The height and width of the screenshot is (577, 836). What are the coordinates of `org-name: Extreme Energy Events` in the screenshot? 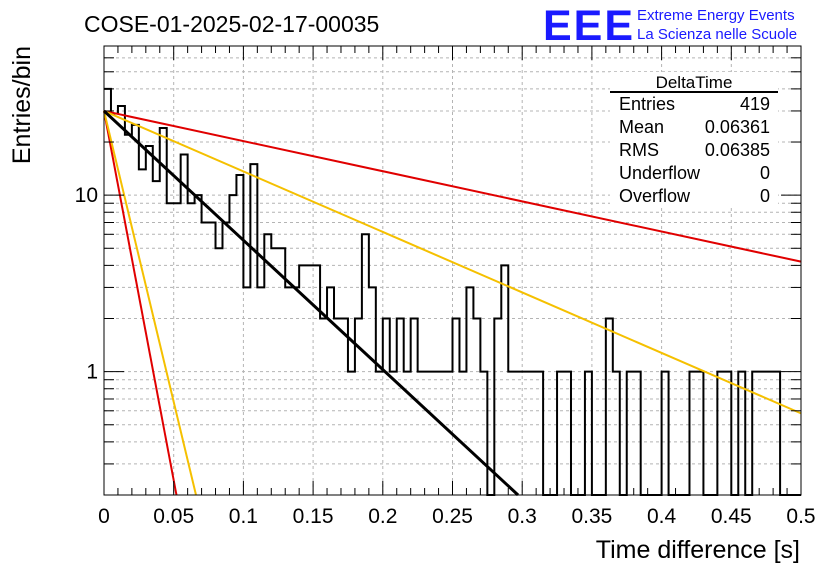 It's located at (716, 15).